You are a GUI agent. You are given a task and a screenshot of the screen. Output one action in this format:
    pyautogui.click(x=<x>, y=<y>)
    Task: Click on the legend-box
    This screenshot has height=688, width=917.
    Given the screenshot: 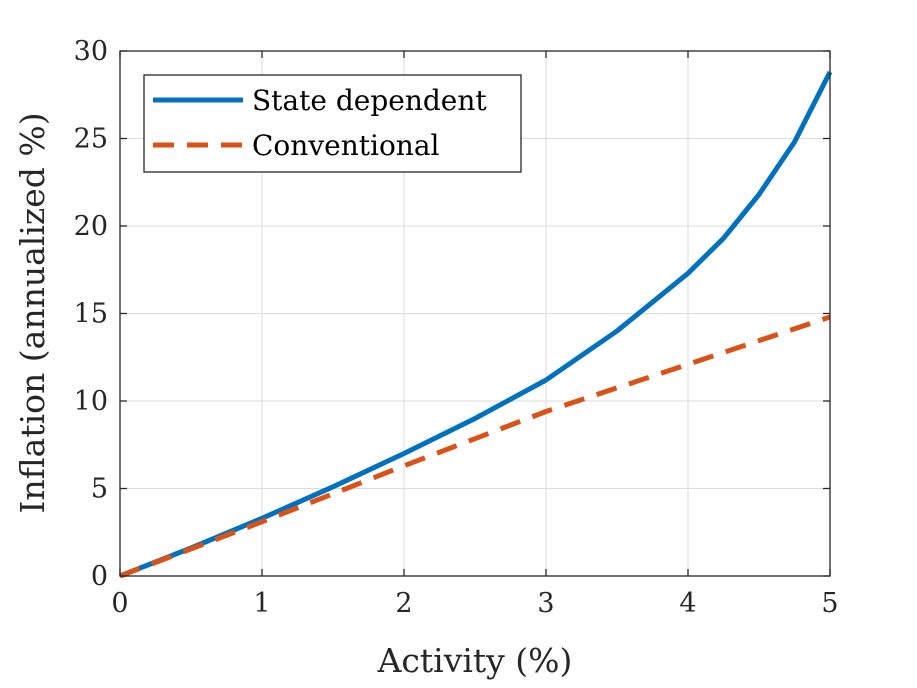 What is the action you would take?
    pyautogui.click(x=332, y=123)
    